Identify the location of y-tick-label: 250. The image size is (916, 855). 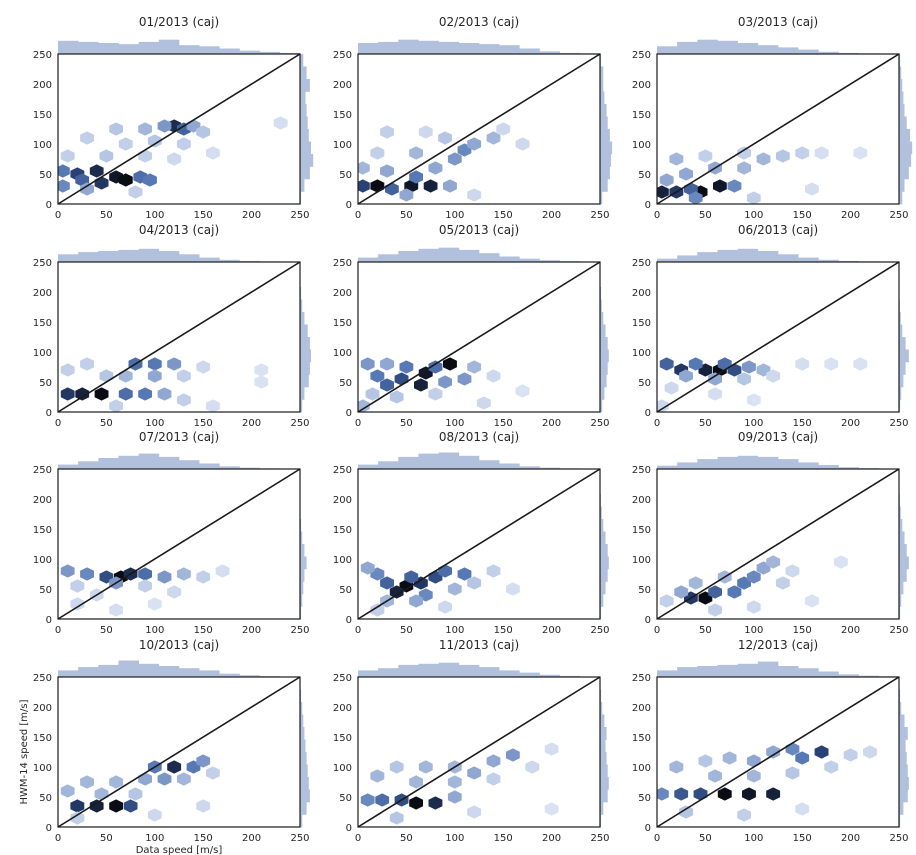
(342, 55).